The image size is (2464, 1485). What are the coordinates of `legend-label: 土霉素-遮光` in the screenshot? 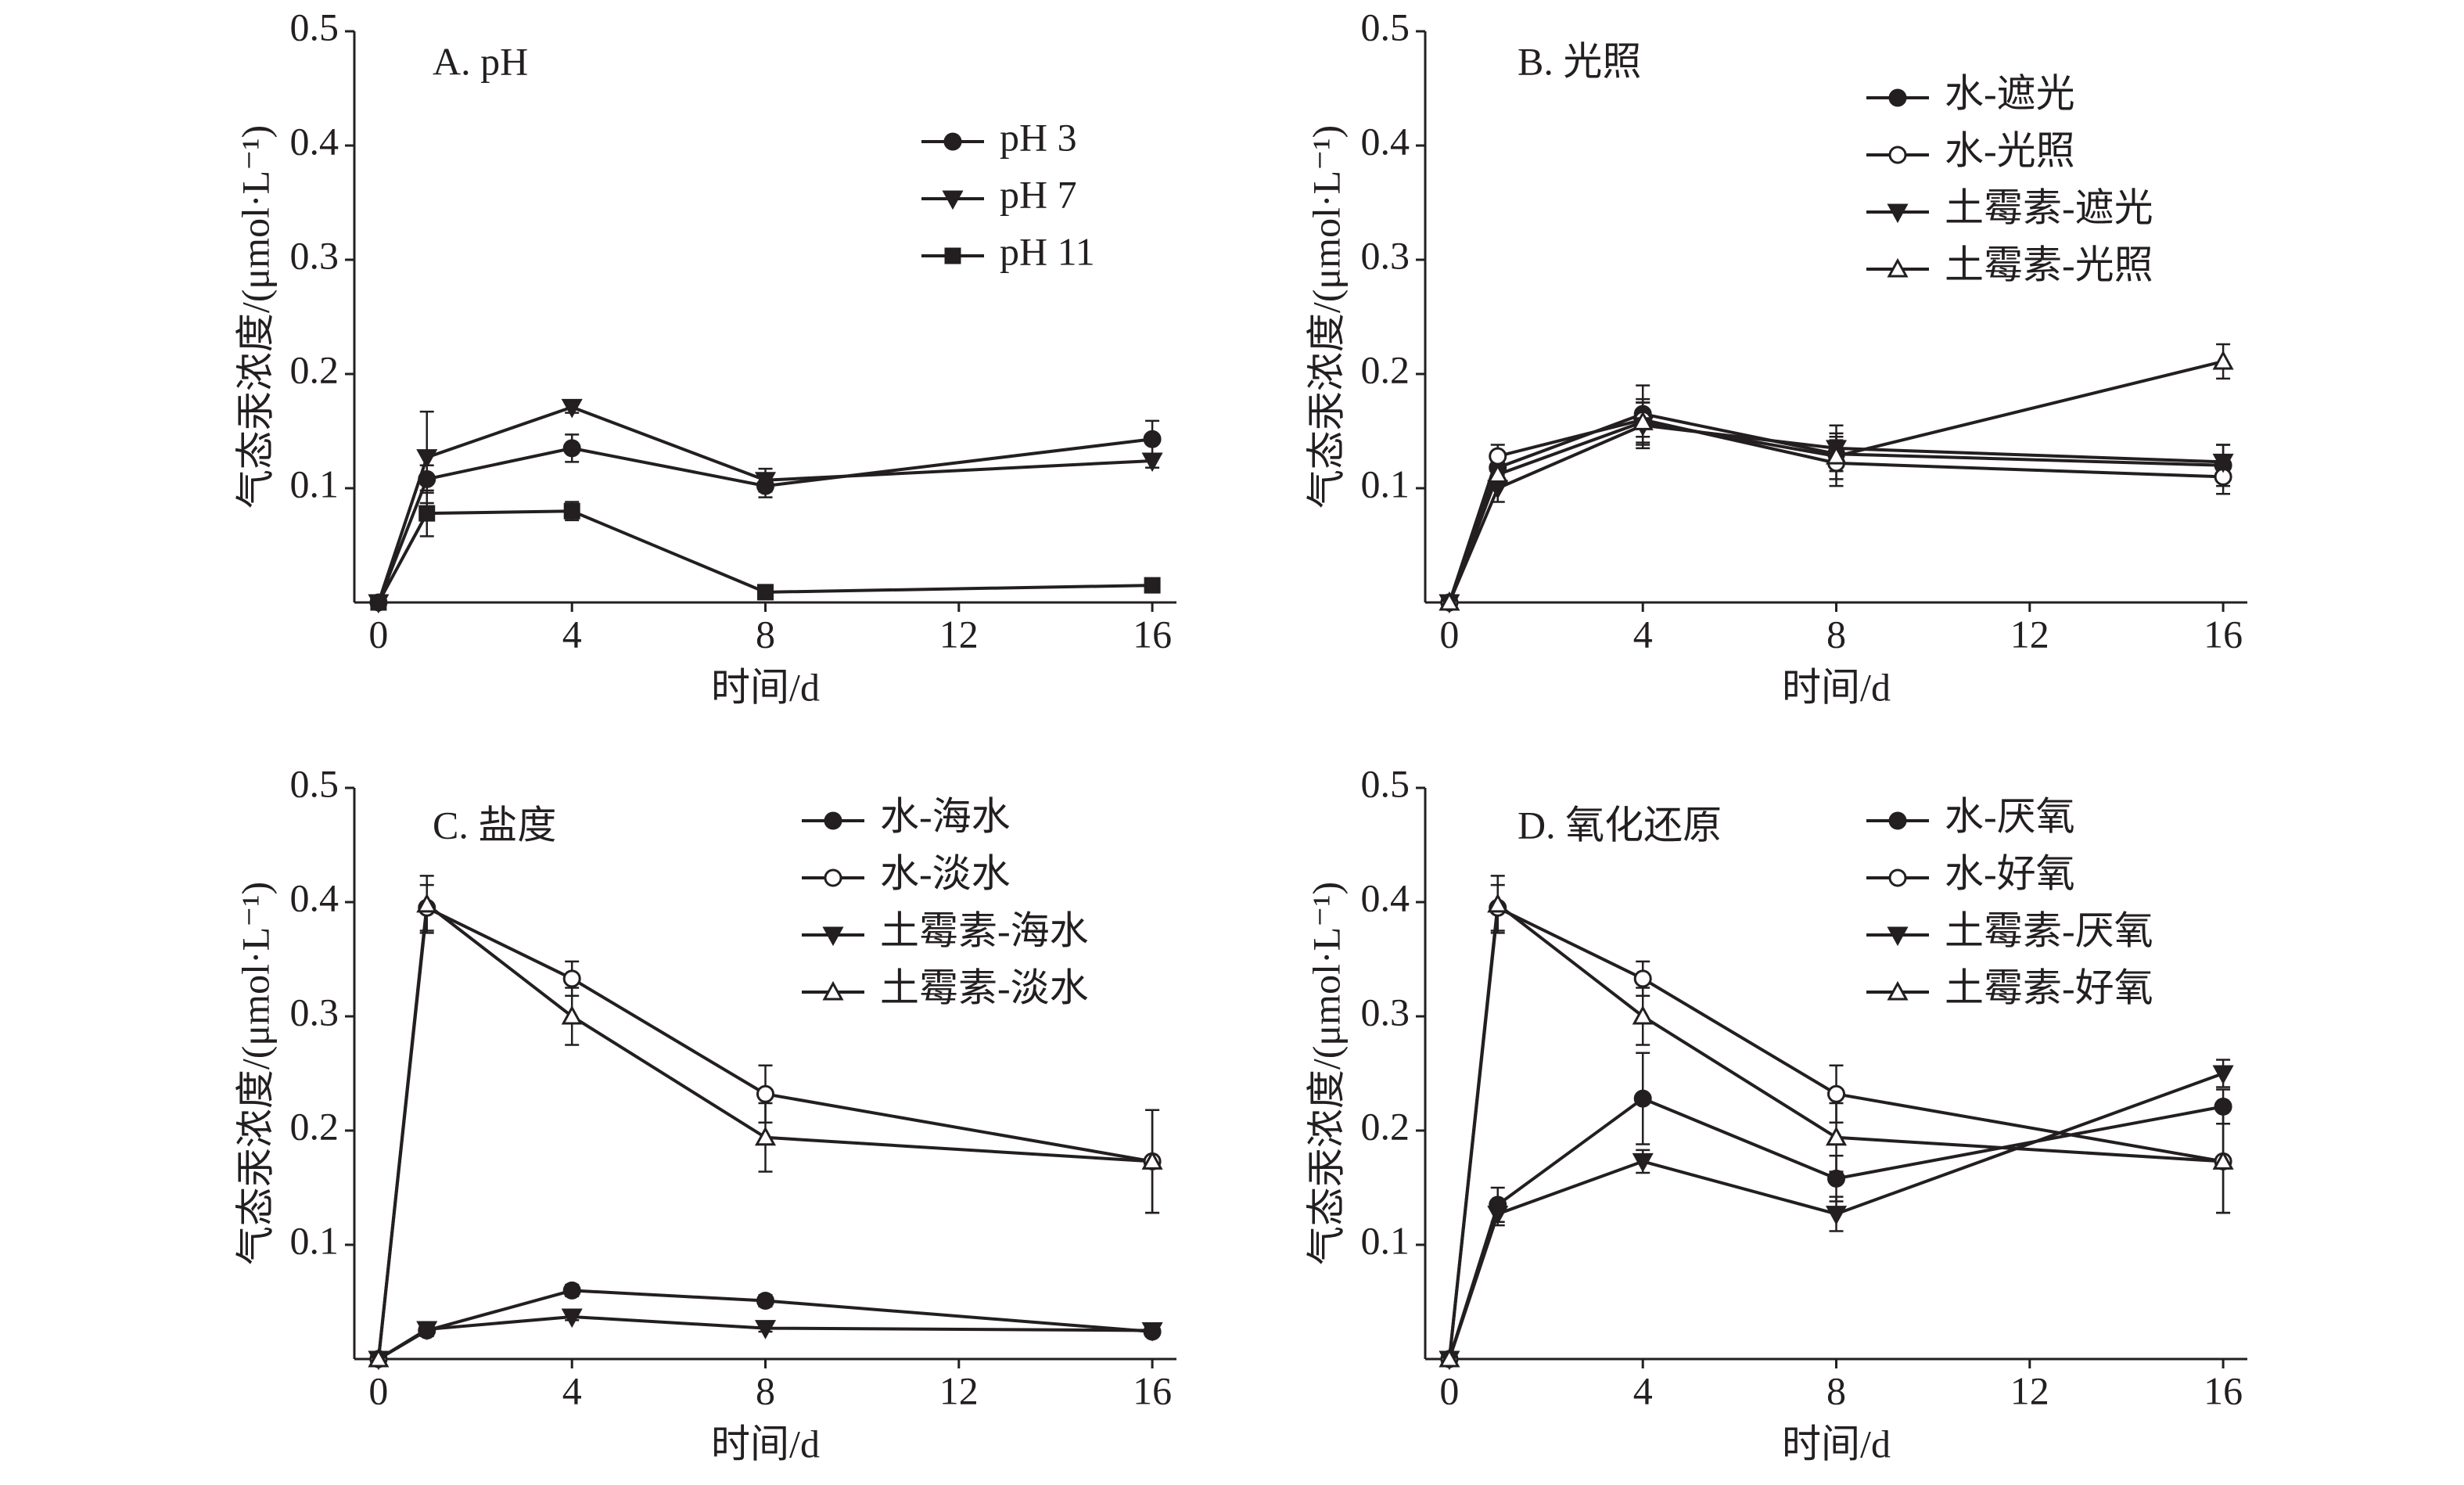 It's located at (2049, 207).